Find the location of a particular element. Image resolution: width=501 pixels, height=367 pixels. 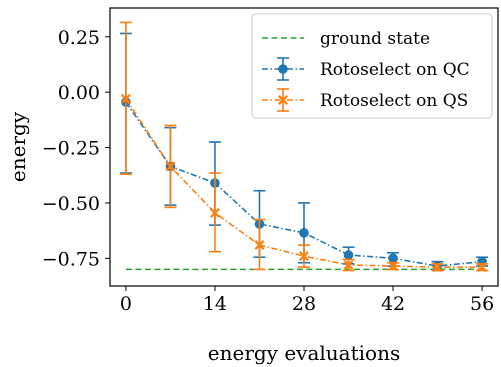

legend-qs-label: Rotoselect on QS is located at coordinates (394, 101).